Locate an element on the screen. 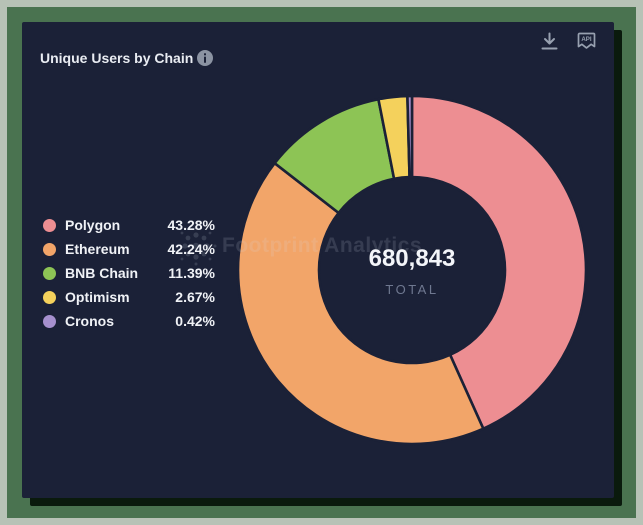  api-badge-icon: API is located at coordinates (586, 41).